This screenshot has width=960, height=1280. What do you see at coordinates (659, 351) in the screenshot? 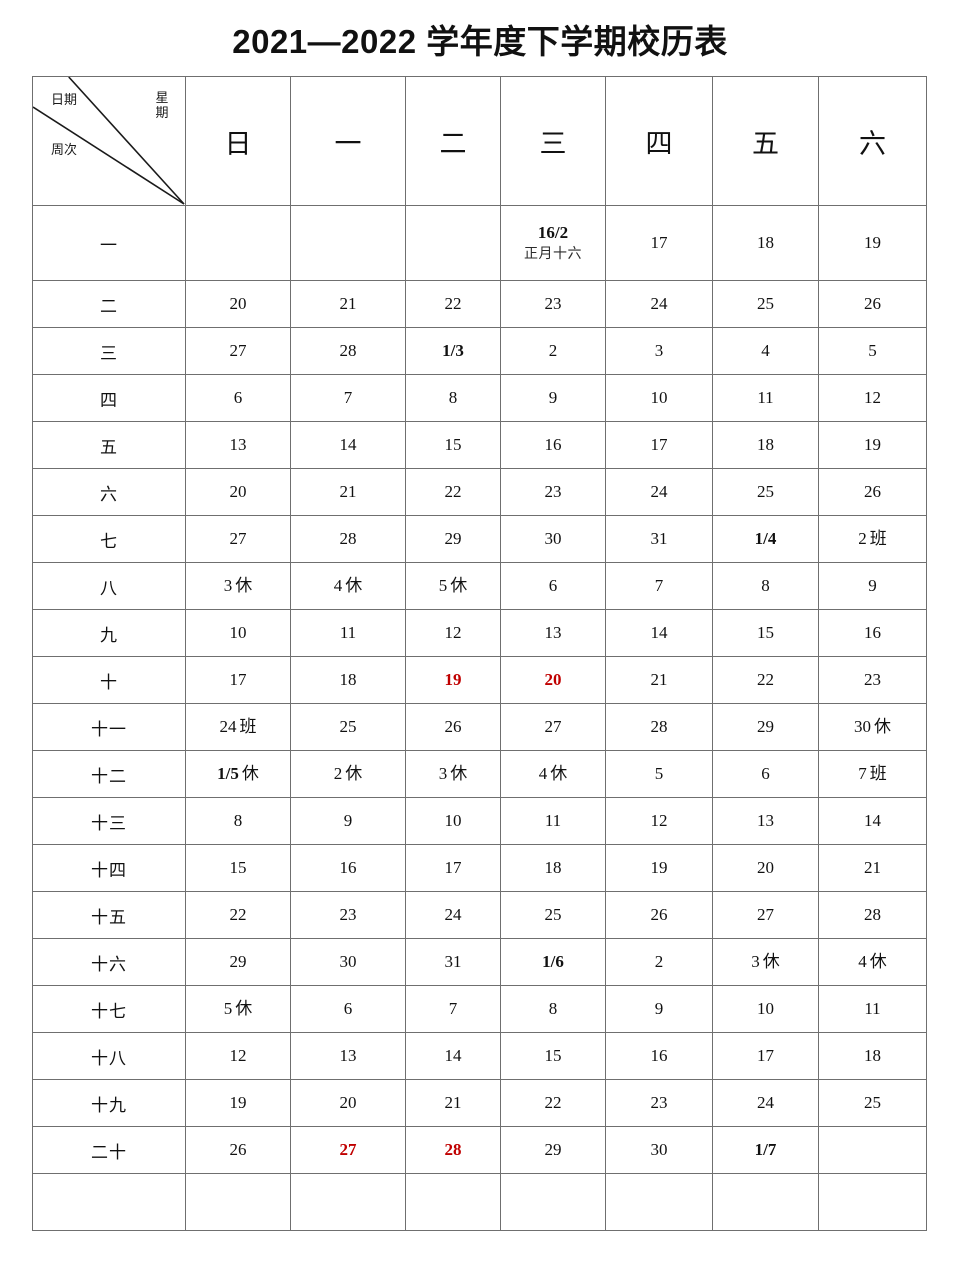
I see `calendar-day-cell: 3` at bounding box center [659, 351].